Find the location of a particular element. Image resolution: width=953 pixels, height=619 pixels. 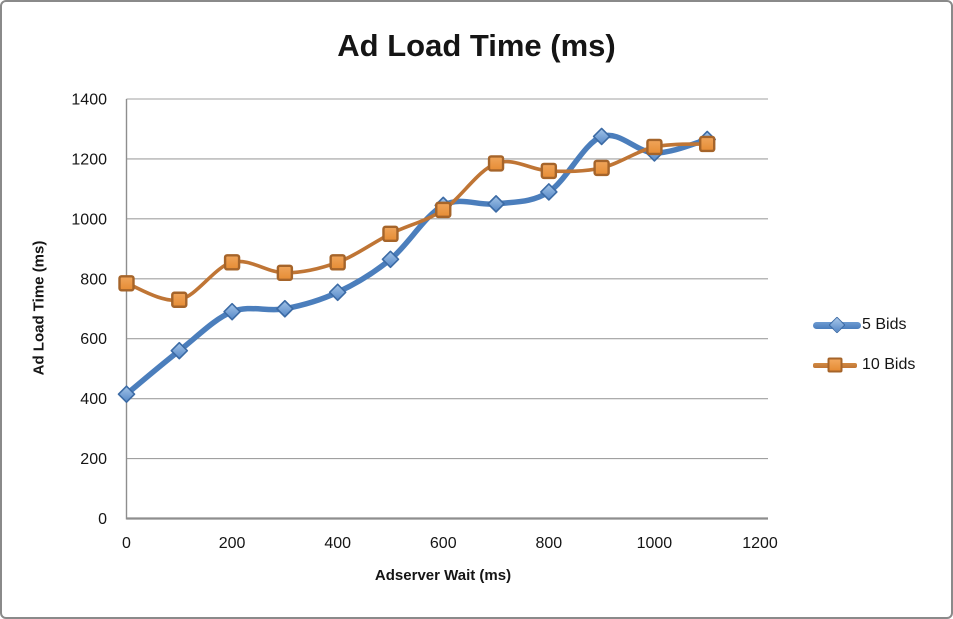

y-tick-label: 1400 is located at coordinates (89, 100).